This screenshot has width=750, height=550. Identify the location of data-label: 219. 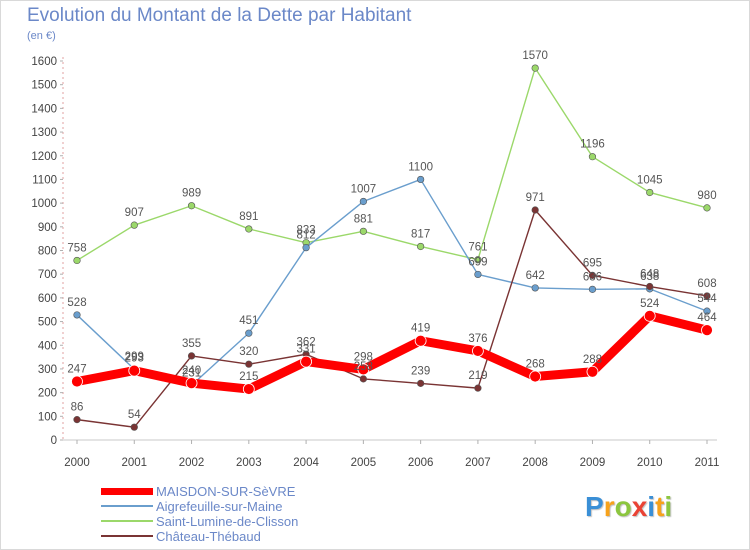
(477, 376).